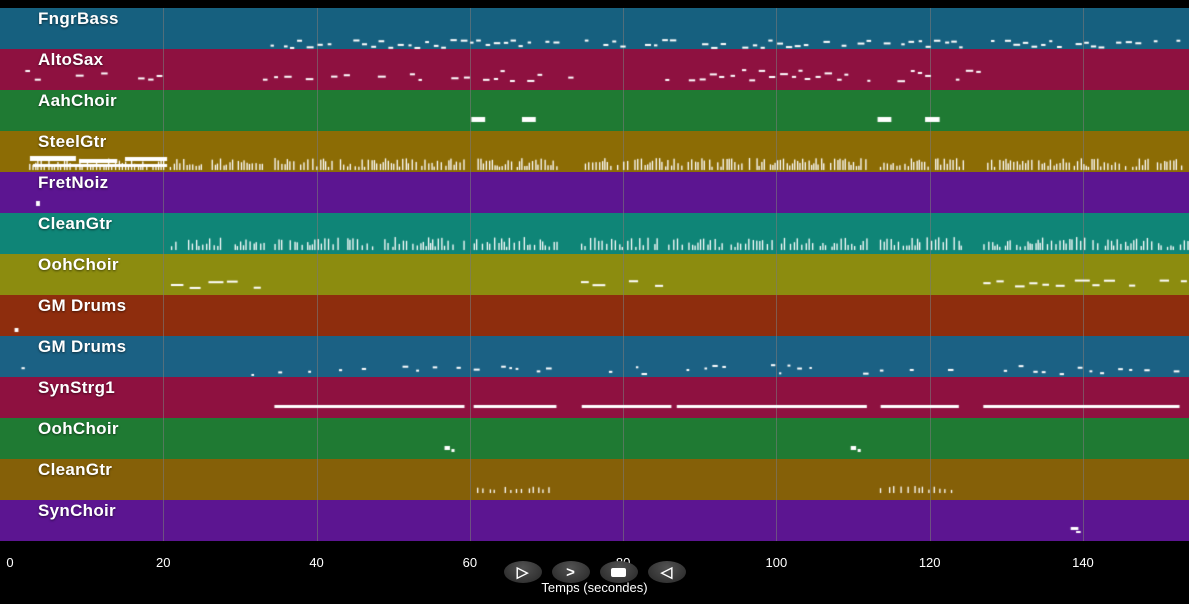 The width and height of the screenshot is (1189, 604). I want to click on stop-icon, so click(618, 572).